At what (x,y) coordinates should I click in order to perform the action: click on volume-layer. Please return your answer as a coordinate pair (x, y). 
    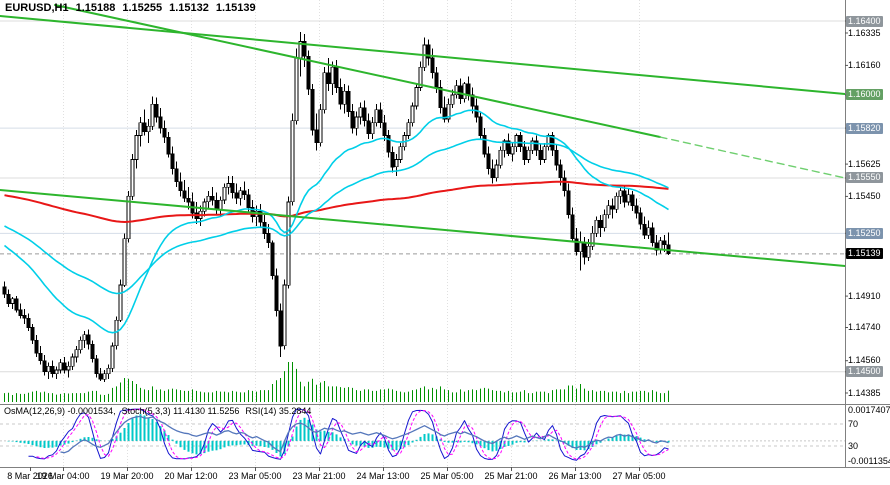
    Looking at the image, I should click on (336, 382).